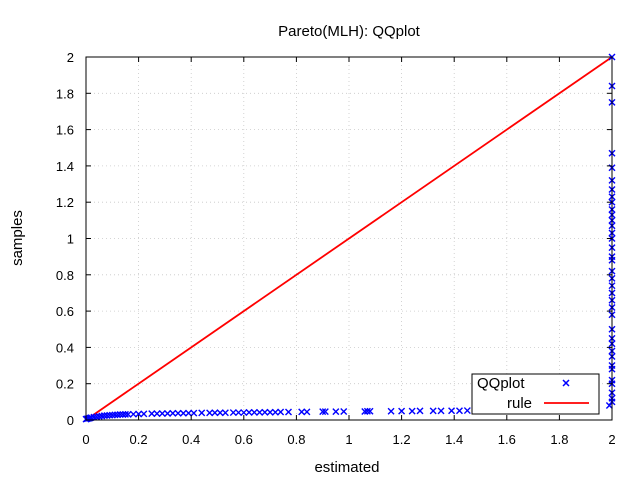 This screenshot has height=480, width=640. I want to click on x-tick-label: 2, so click(611, 439).